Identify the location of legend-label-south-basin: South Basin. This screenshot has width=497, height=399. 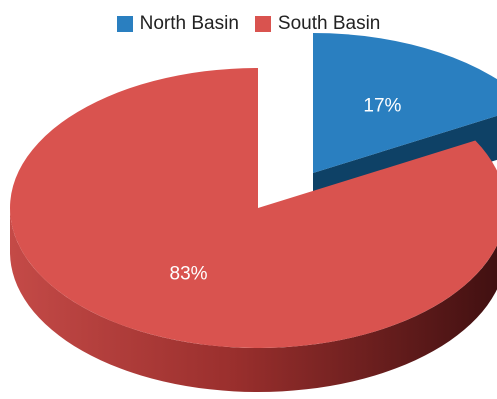
(329, 23).